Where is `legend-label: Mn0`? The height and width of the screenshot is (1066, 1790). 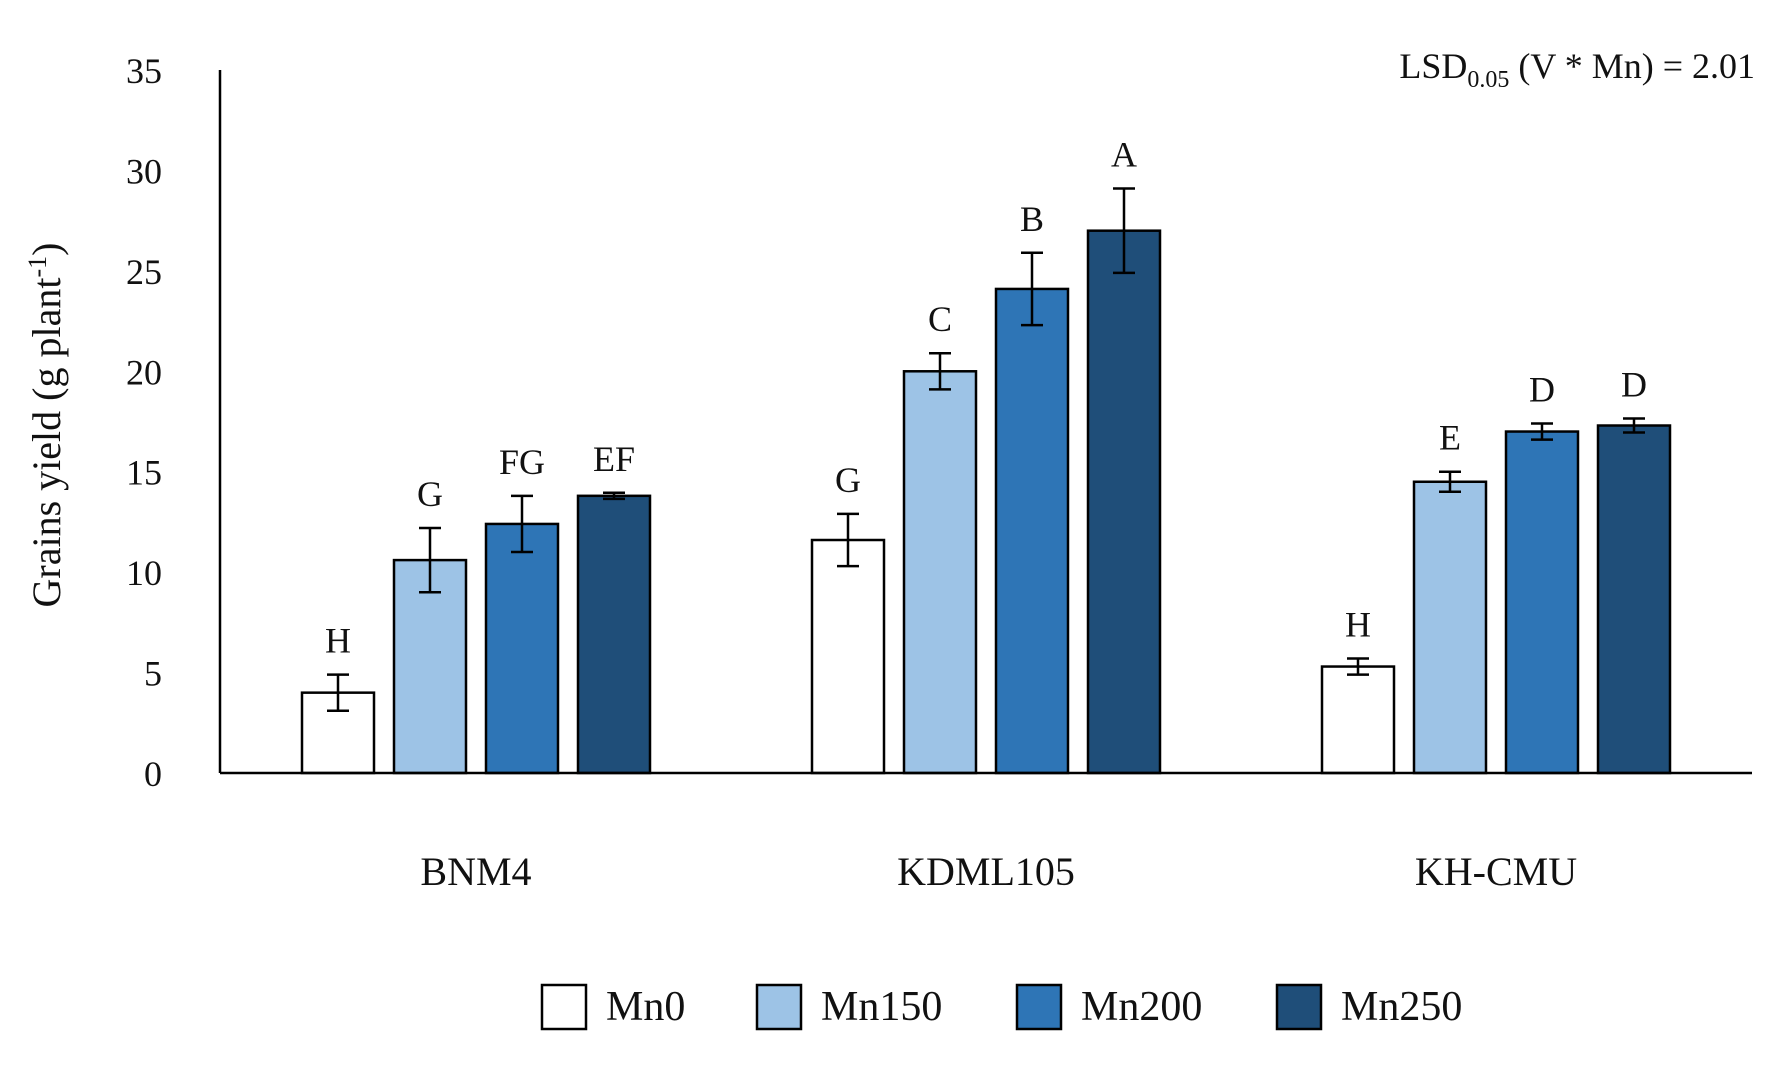 legend-label: Mn0 is located at coordinates (645, 1007).